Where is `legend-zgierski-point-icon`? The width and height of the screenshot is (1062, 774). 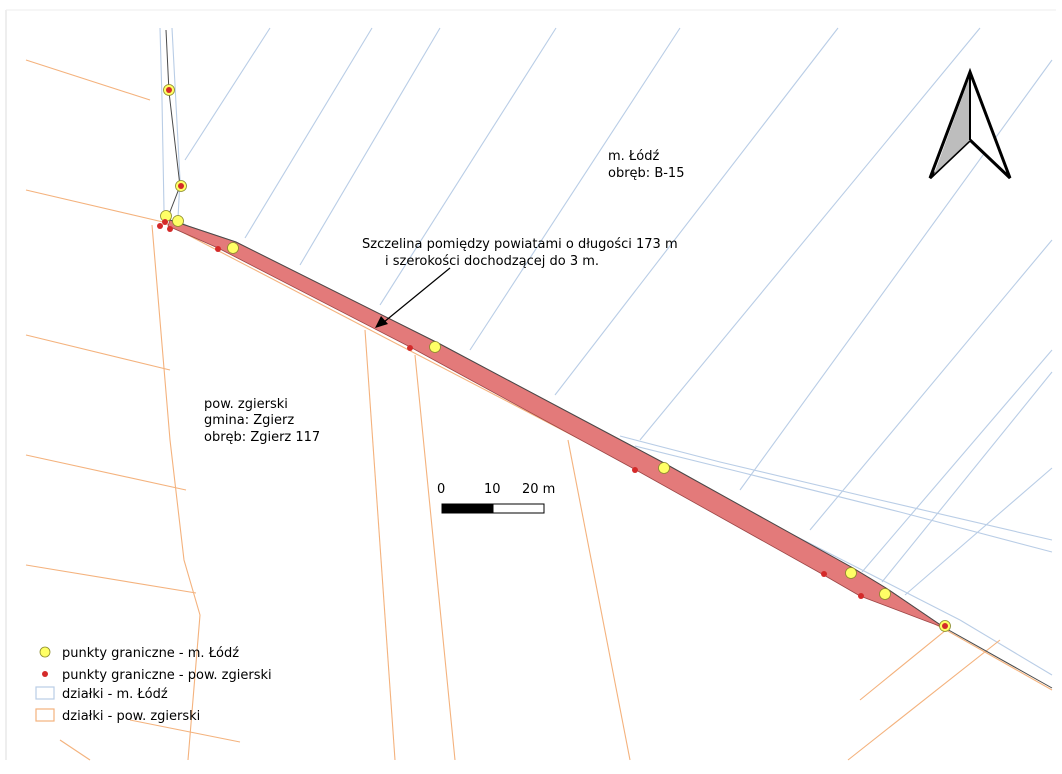 legend-zgierski-point-icon is located at coordinates (45, 674).